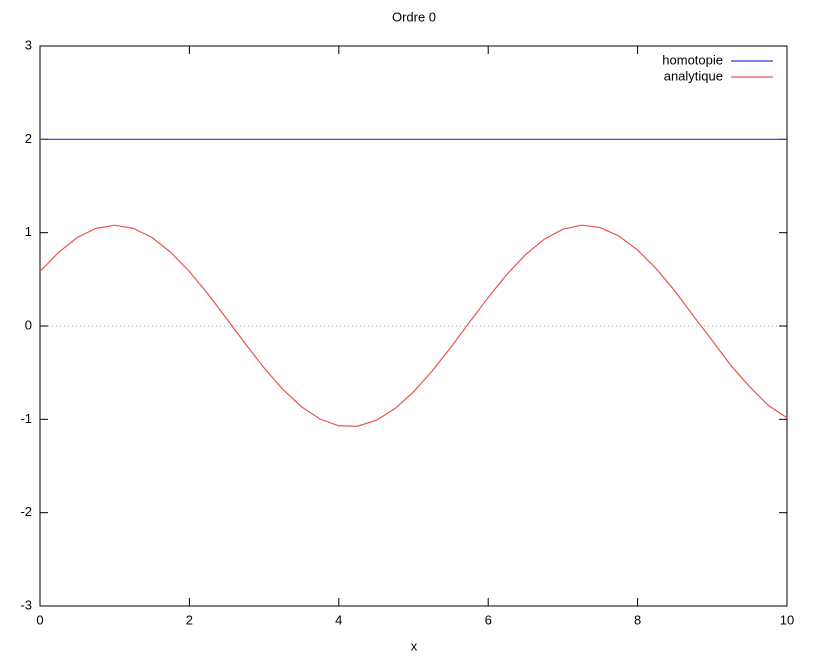  Describe the element at coordinates (26, 418) in the screenshot. I see `y-tick-label: -1` at that location.